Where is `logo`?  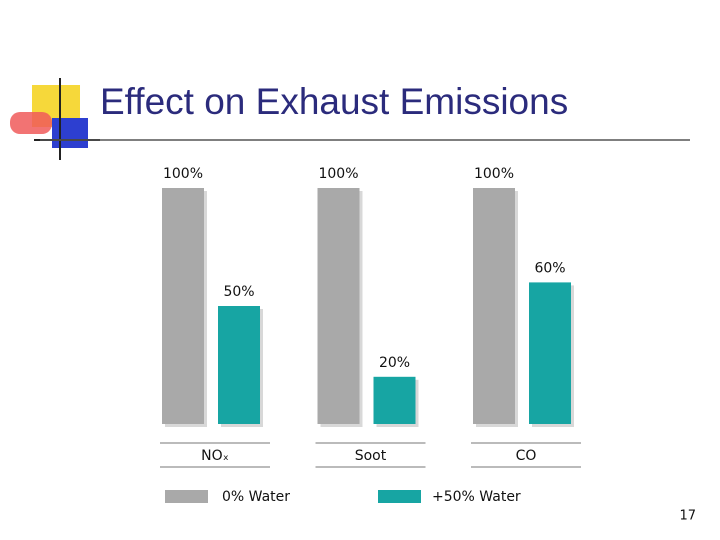 logo is located at coordinates (55, 119).